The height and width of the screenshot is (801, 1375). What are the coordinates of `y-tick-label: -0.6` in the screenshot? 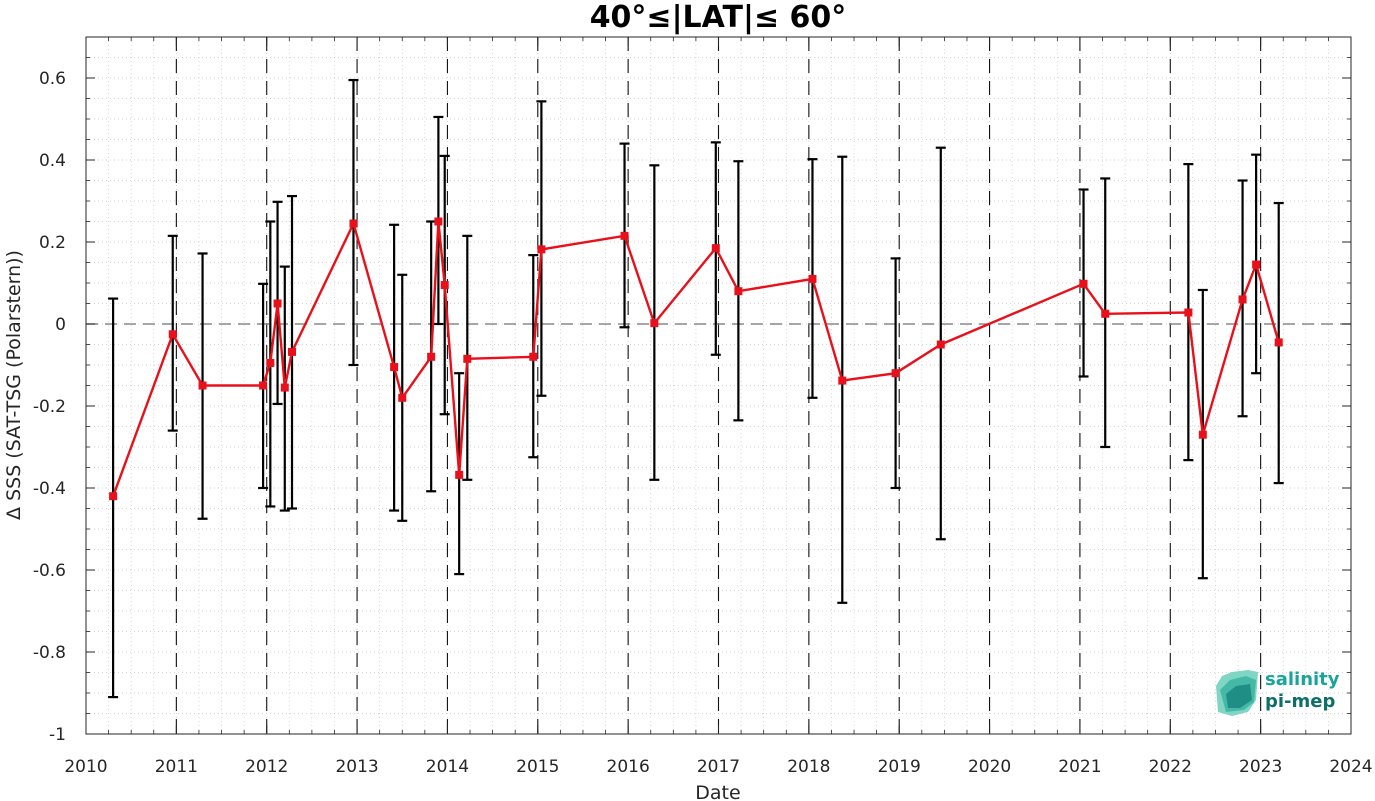 It's located at (49, 571).